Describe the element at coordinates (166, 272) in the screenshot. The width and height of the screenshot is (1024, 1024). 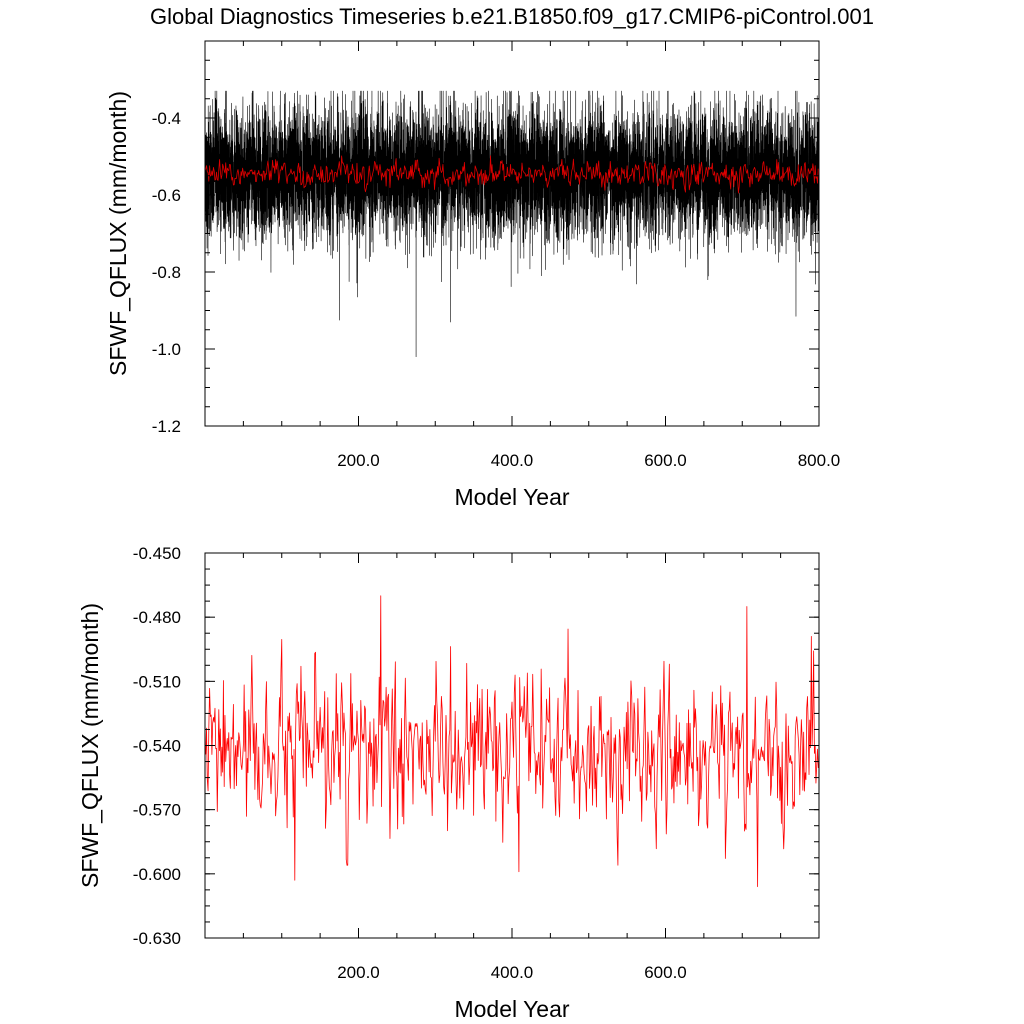
I see `y-tick-label: -0.8` at that location.